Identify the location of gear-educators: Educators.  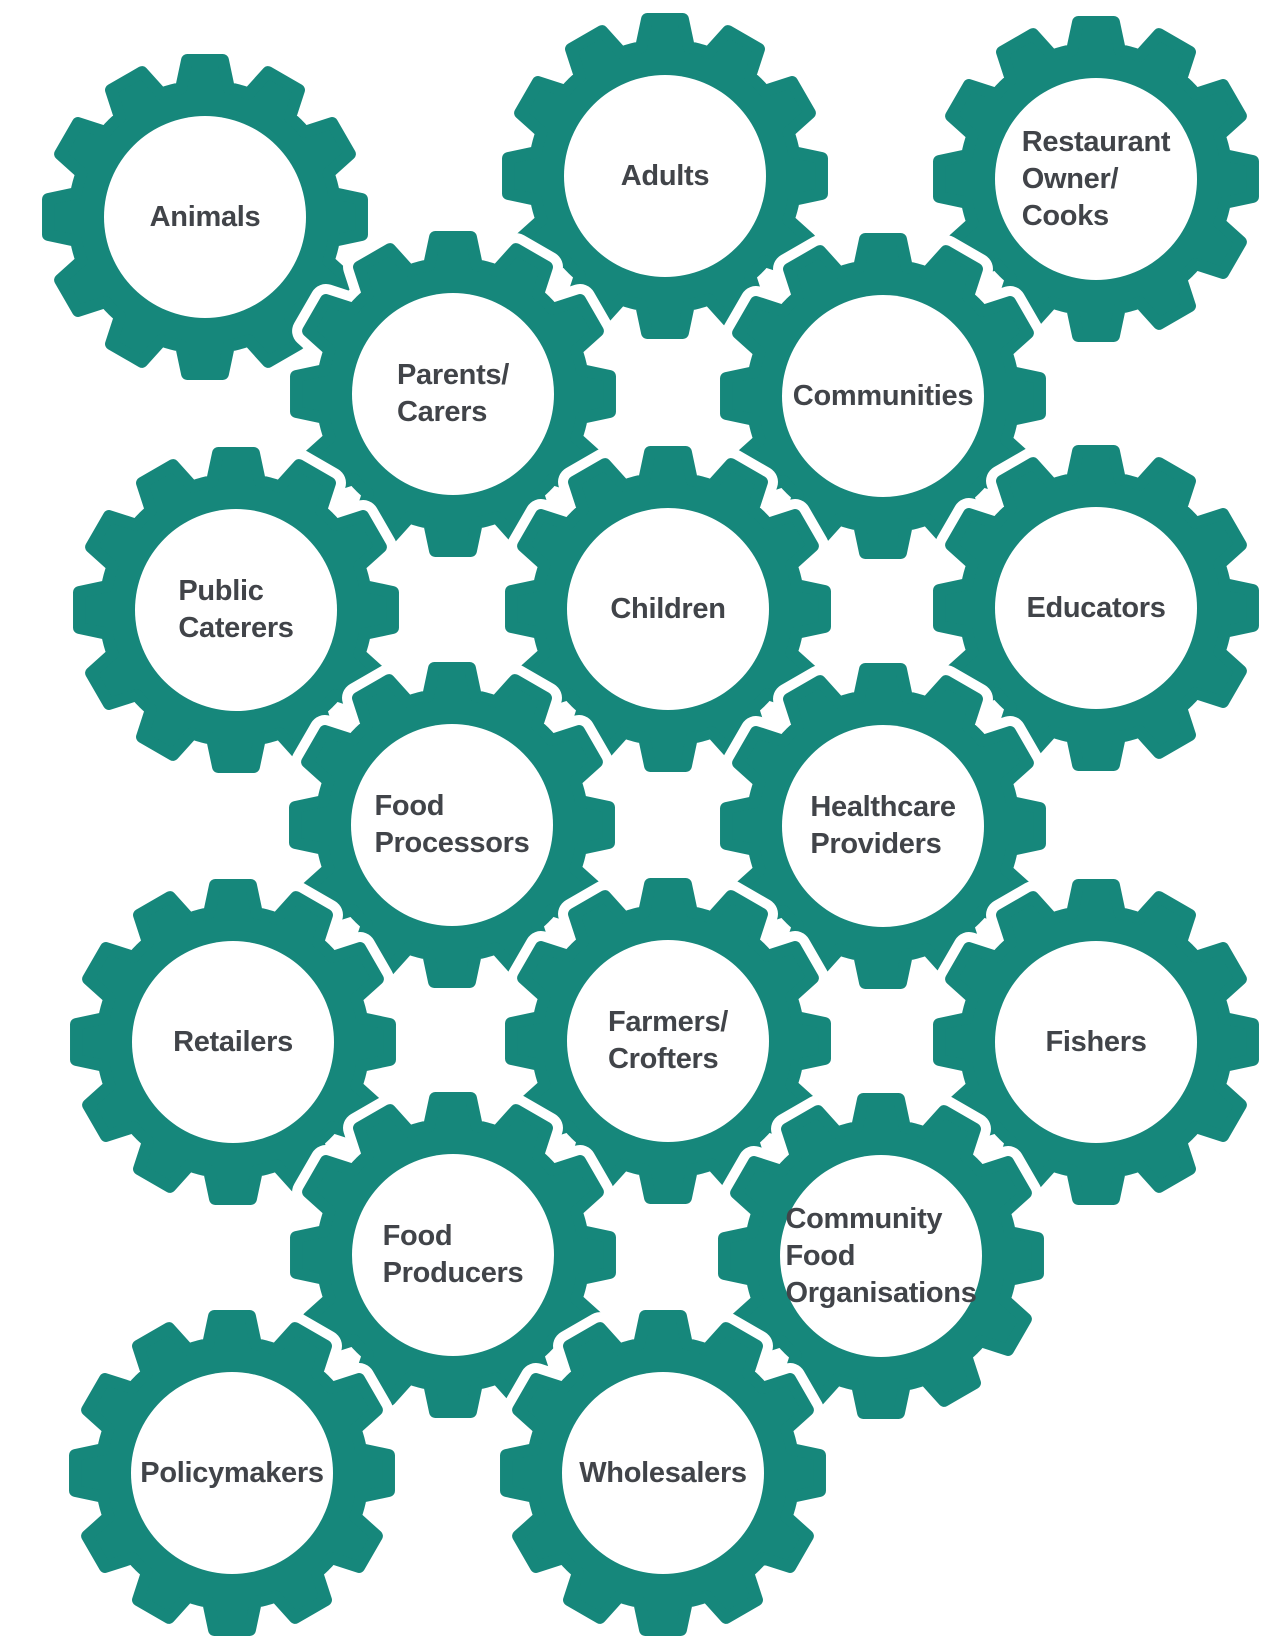
(1096, 608).